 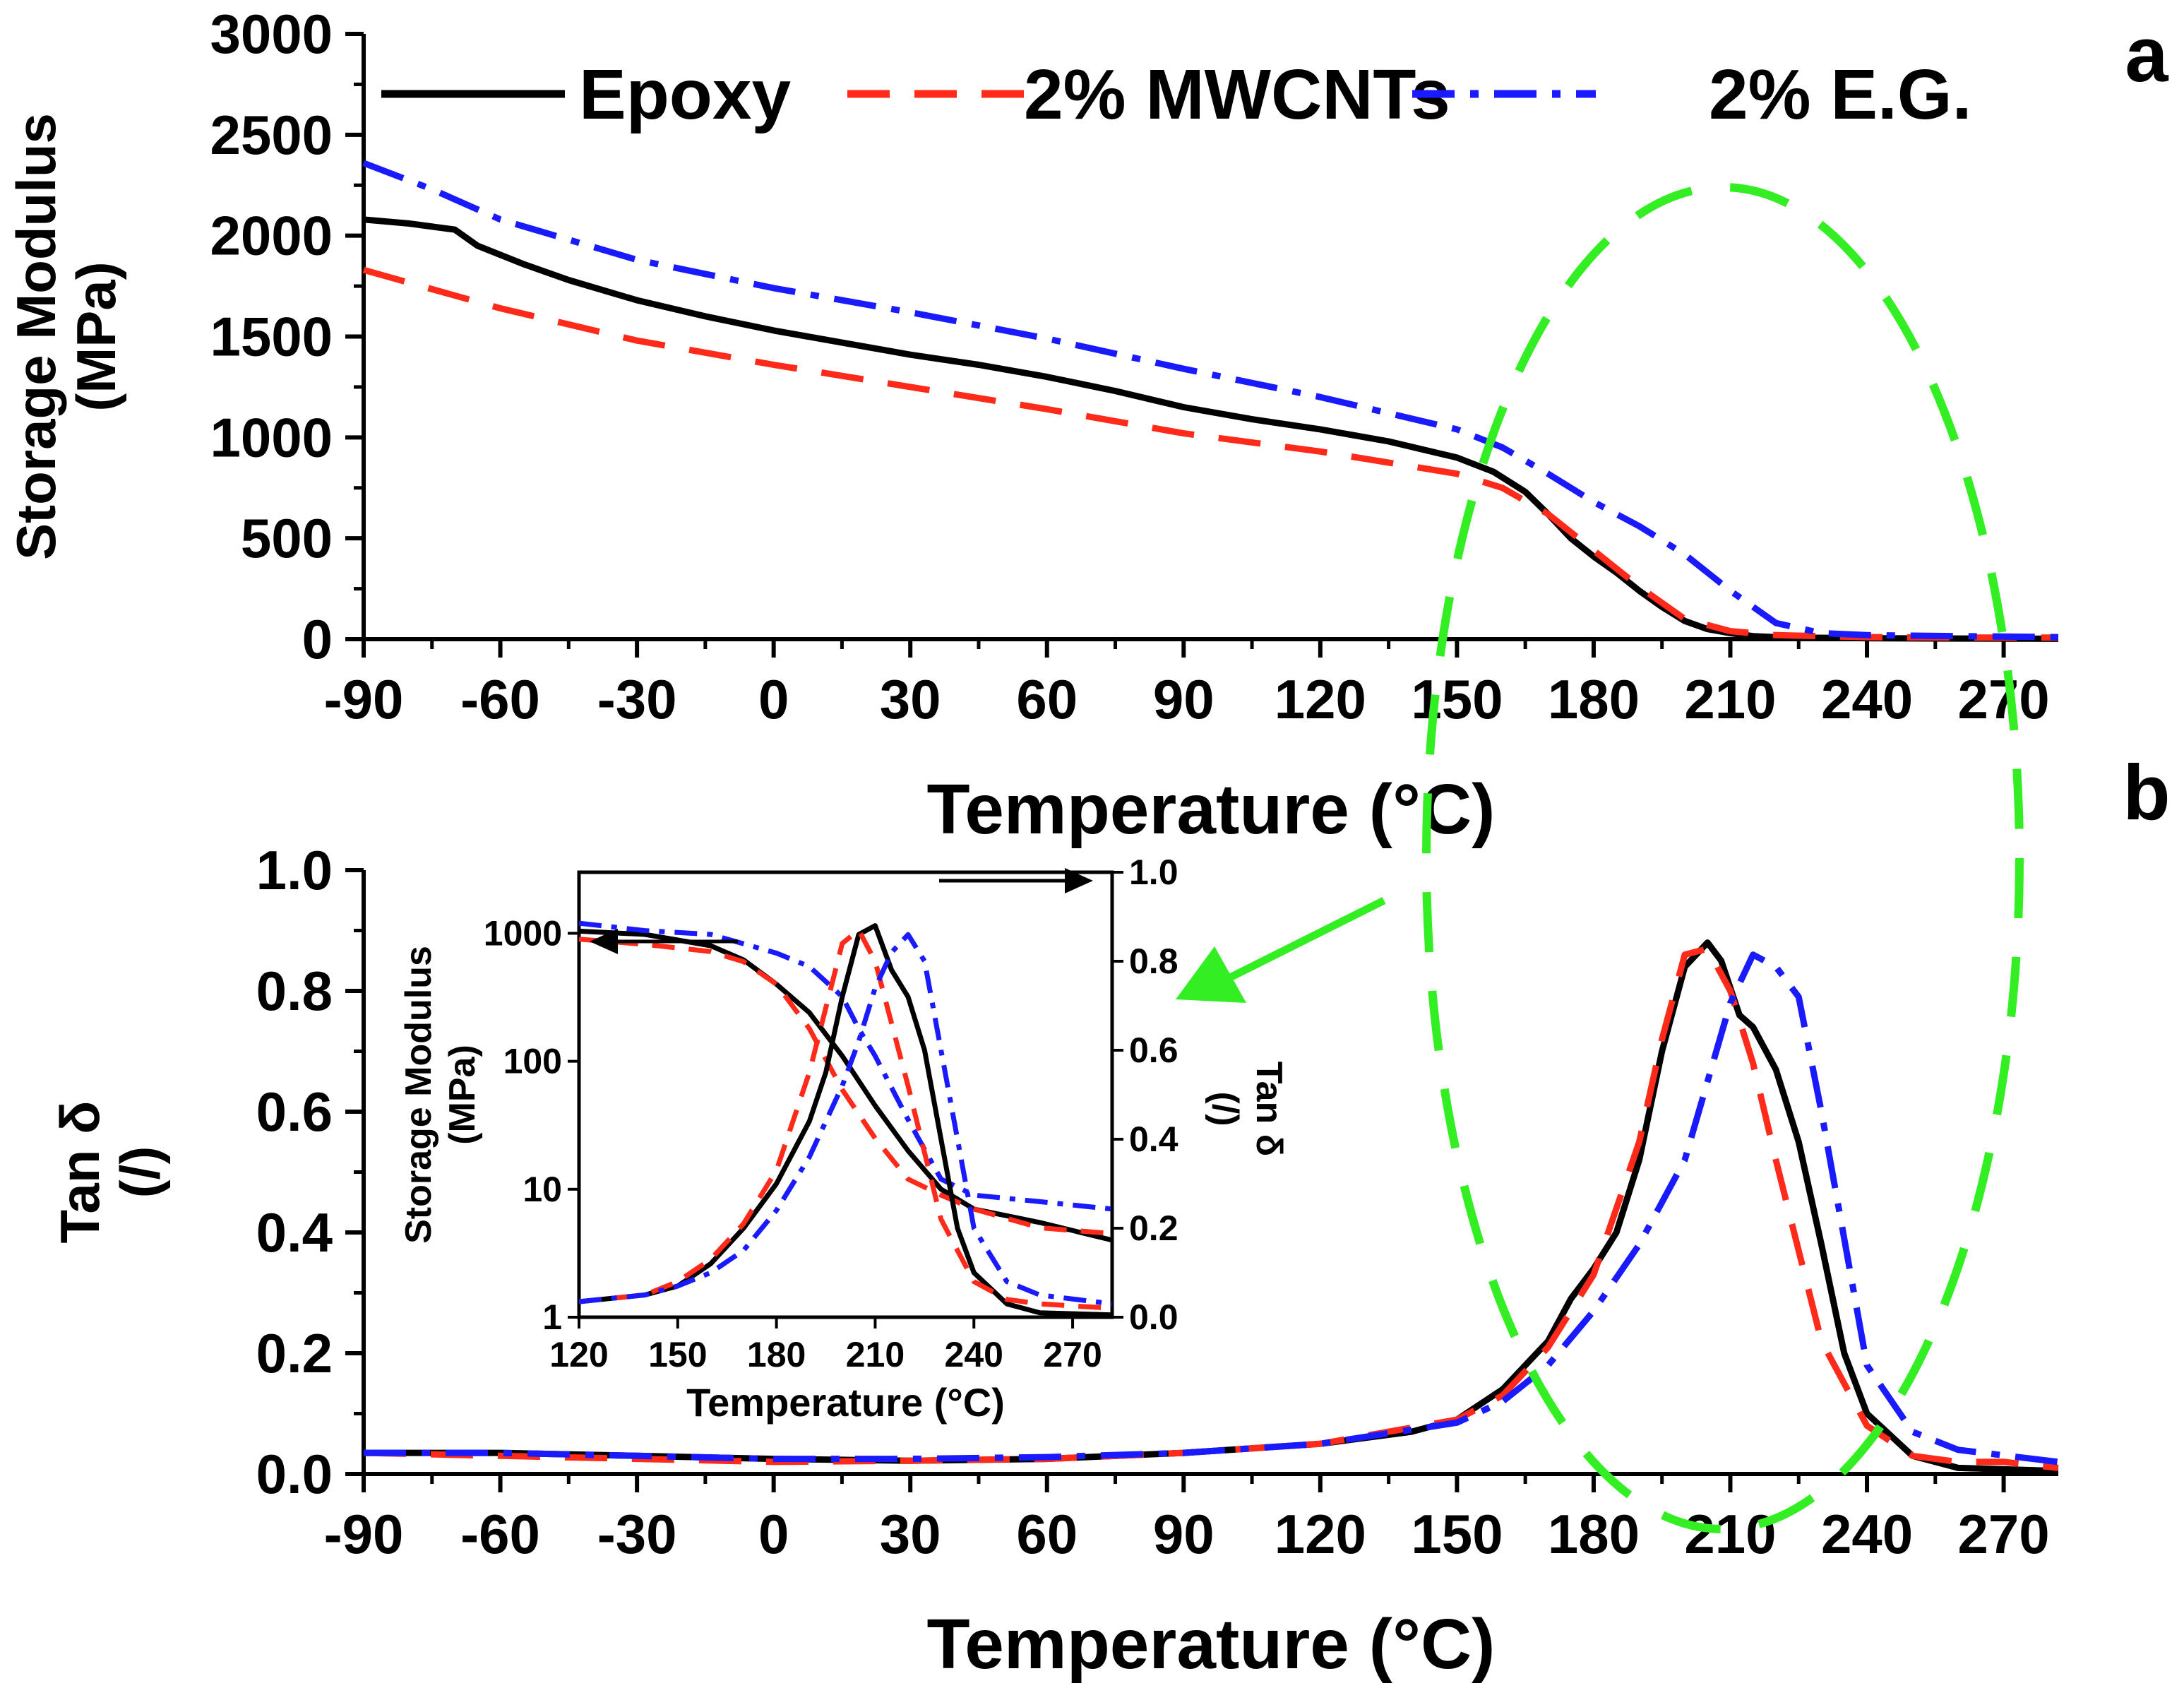 I want to click on y-tick-label: 0.0, so click(x=294, y=1474).